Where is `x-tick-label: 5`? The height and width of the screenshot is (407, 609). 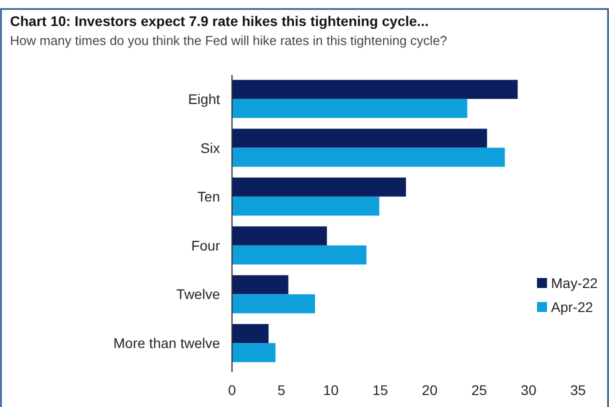 x-tick-label: 5 is located at coordinates (282, 390).